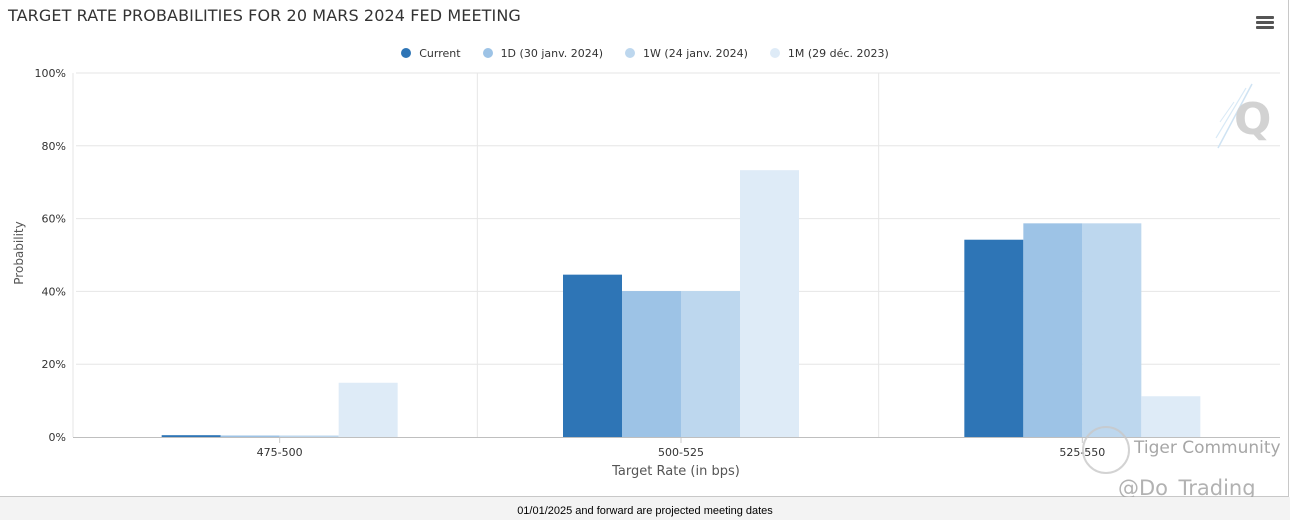 This screenshot has width=1290, height=525. What do you see at coordinates (681, 452) in the screenshot?
I see `x-tick-label: 500-525` at bounding box center [681, 452].